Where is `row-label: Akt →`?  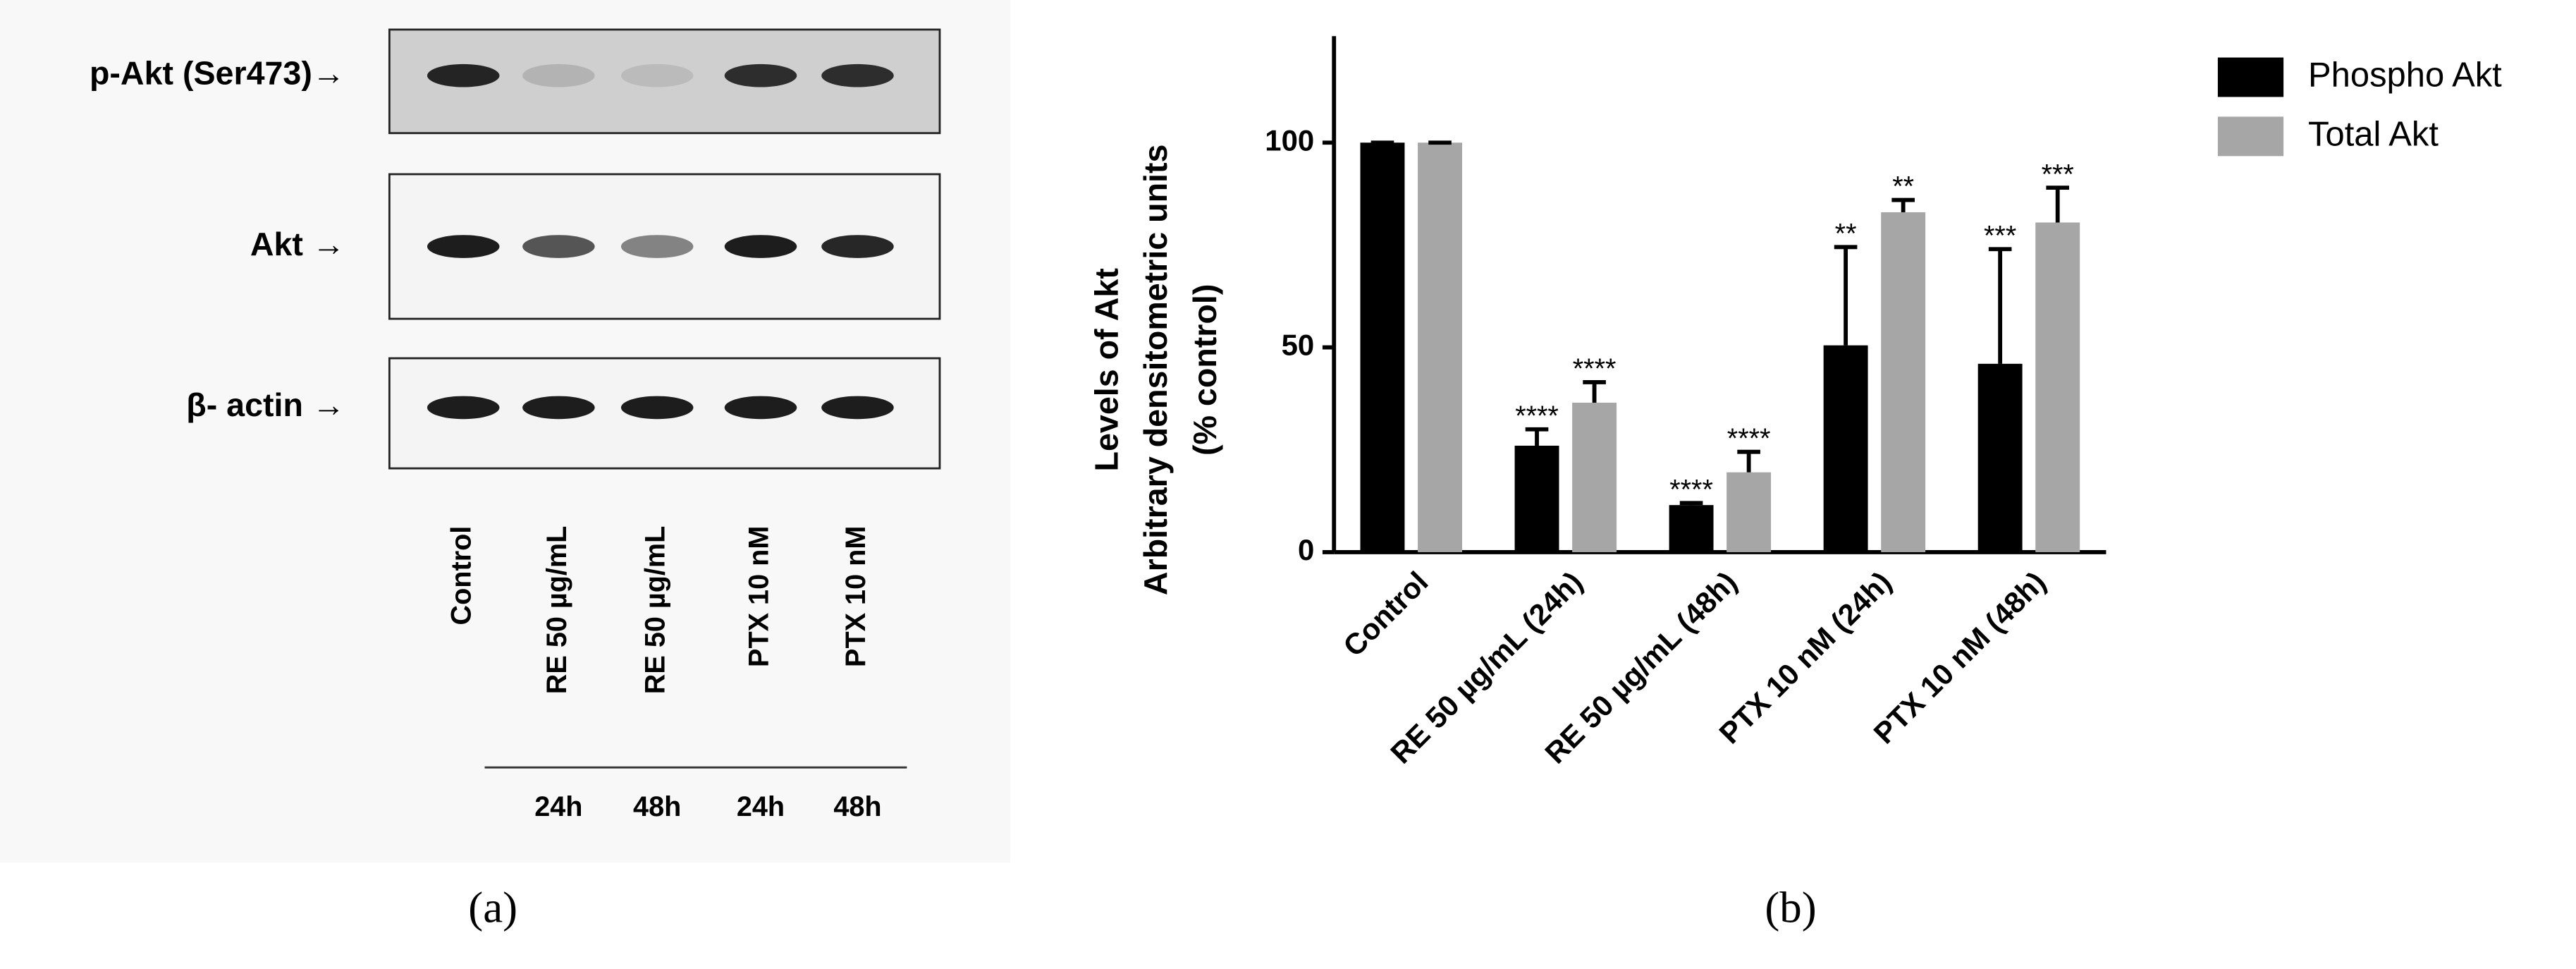
row-label: Akt → is located at coordinates (297, 244).